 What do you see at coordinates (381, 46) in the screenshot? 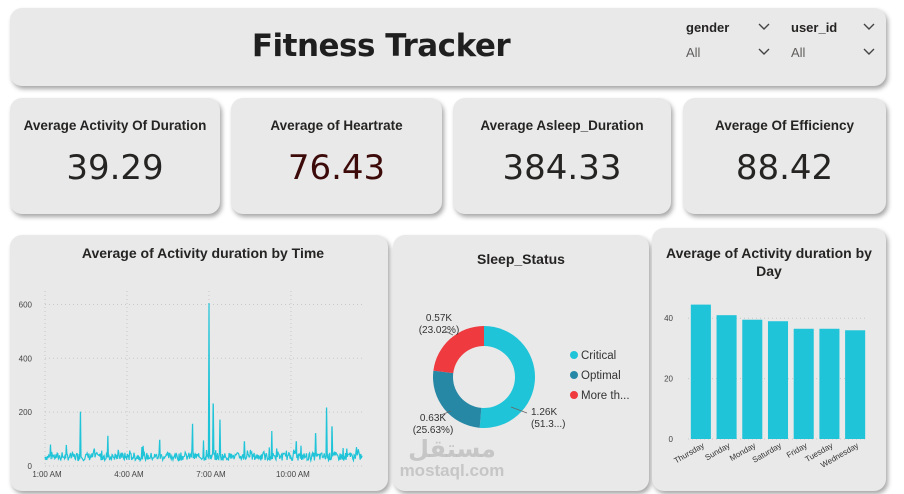
I see `page-title: Fitness Tracker` at bounding box center [381, 46].